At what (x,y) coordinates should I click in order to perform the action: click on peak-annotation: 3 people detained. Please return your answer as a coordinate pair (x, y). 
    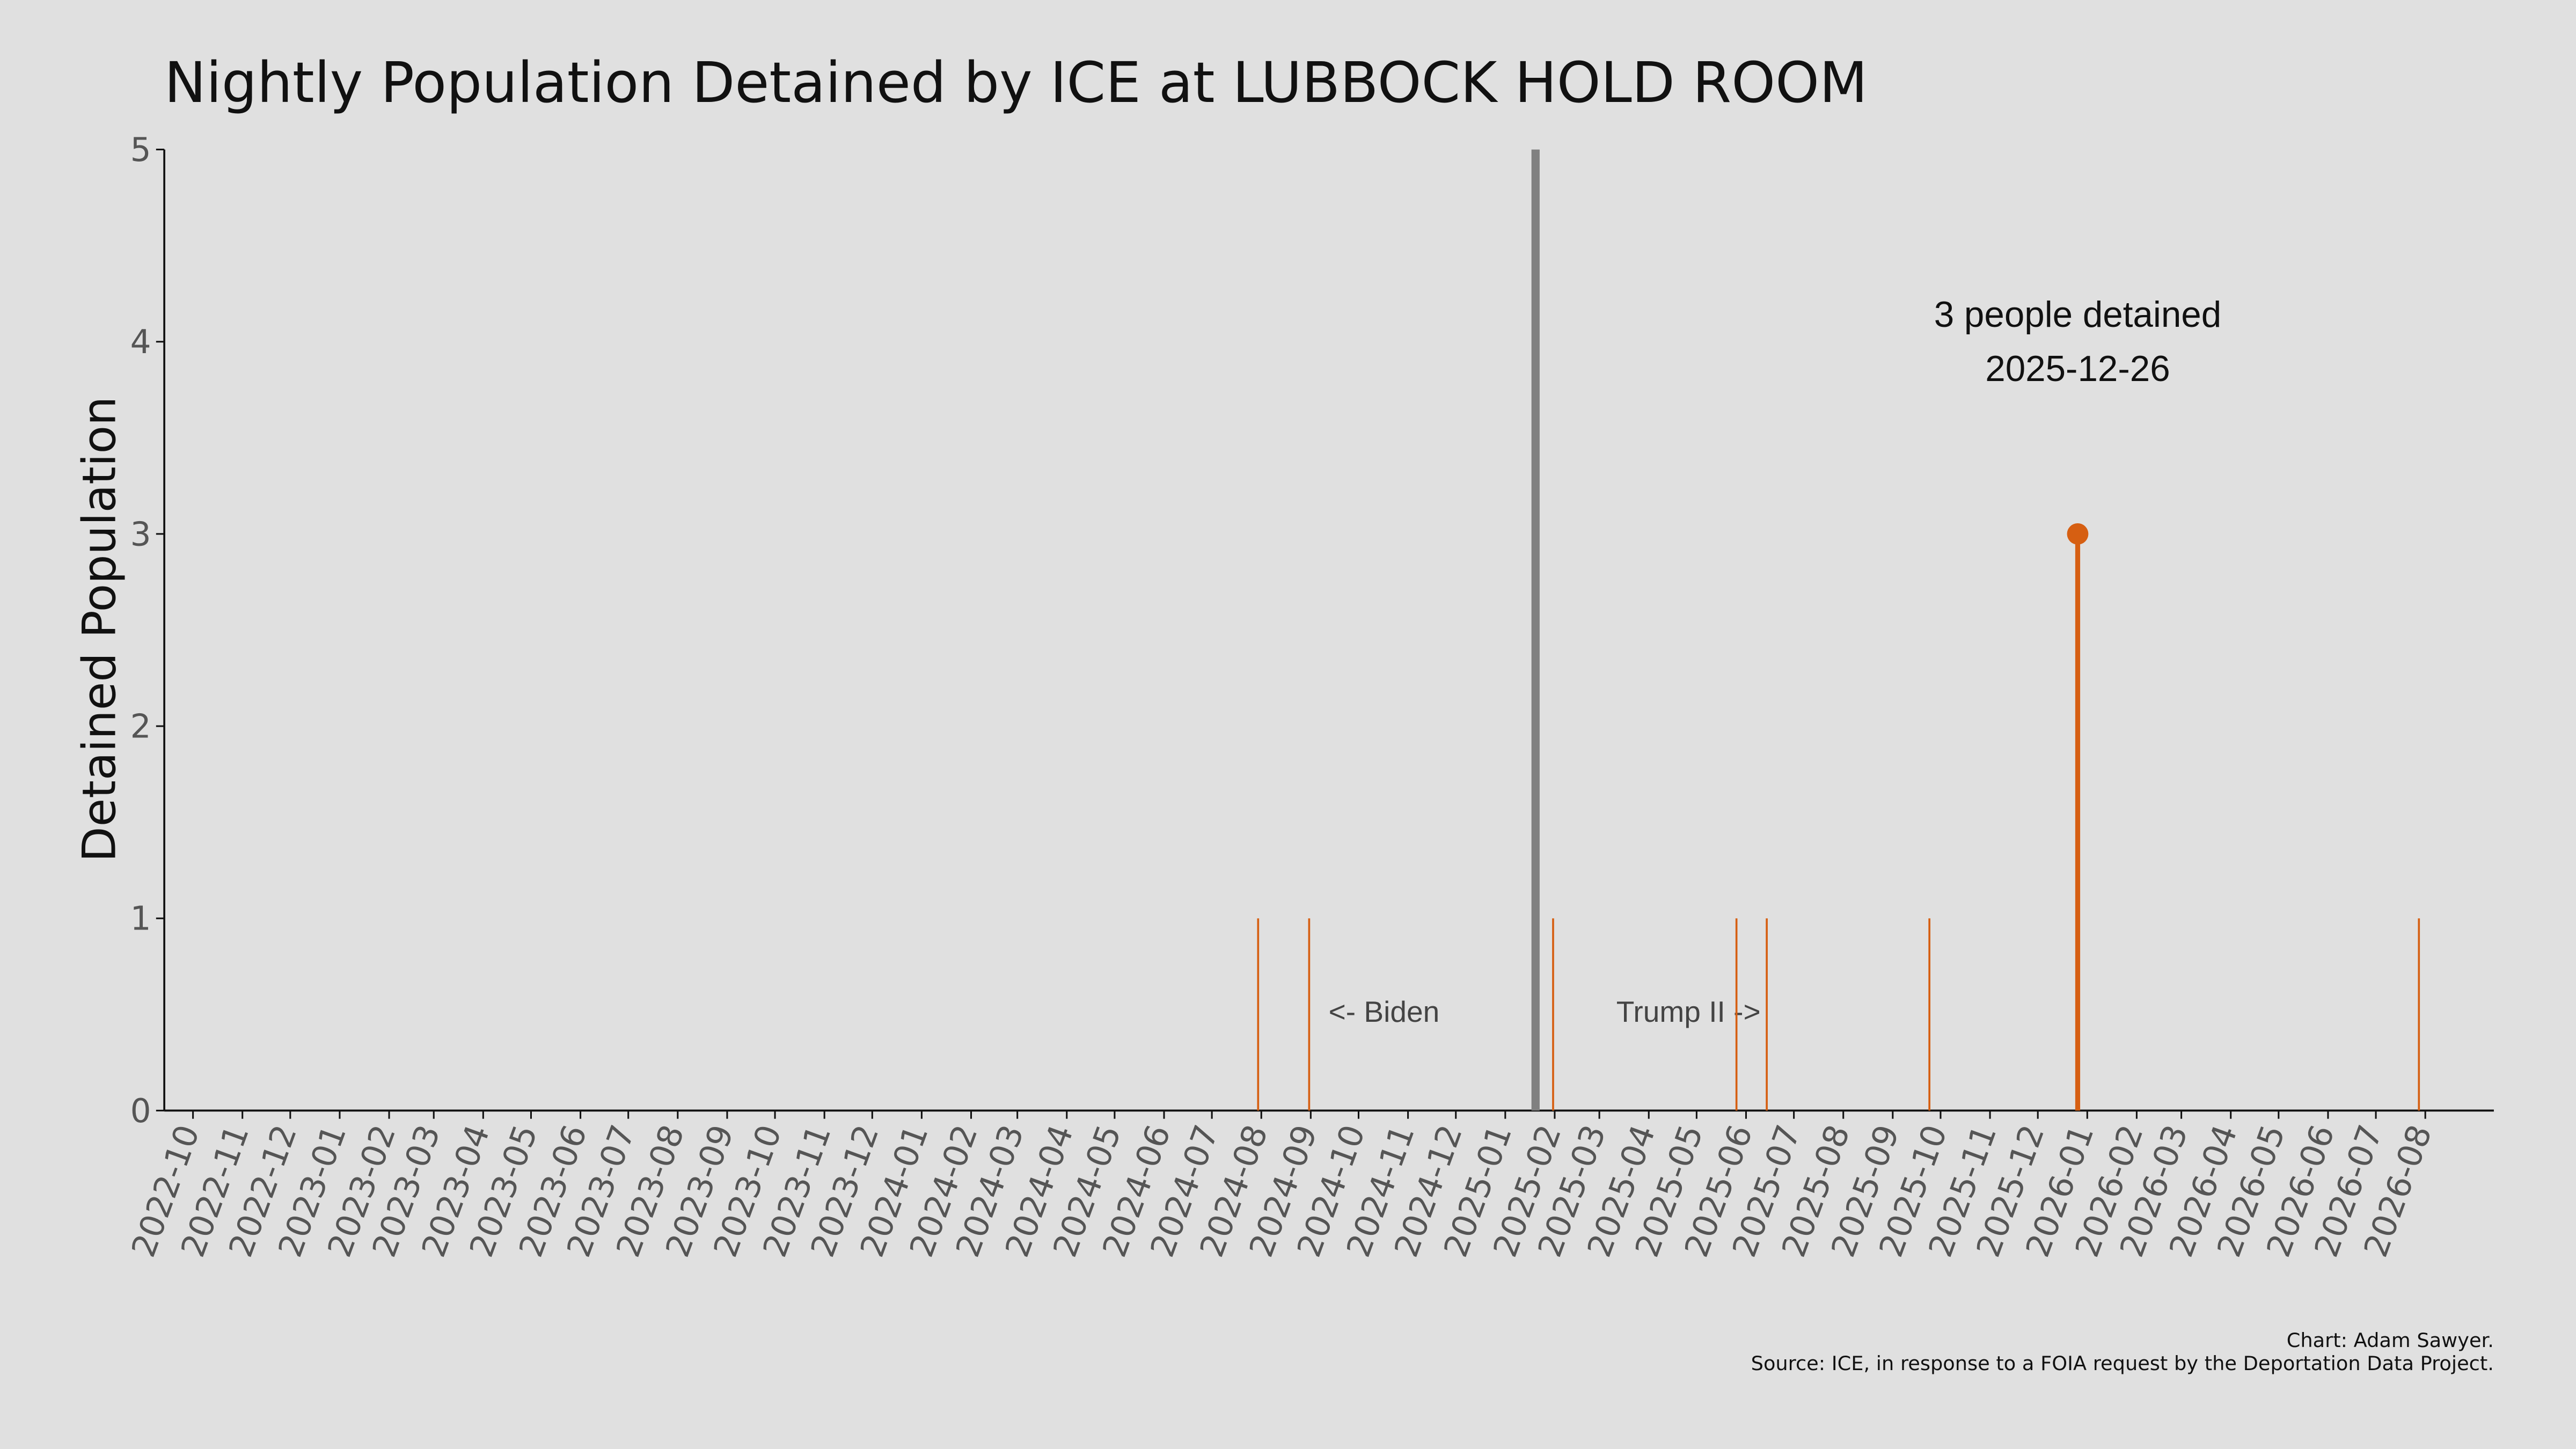
    Looking at the image, I should click on (2077, 315).